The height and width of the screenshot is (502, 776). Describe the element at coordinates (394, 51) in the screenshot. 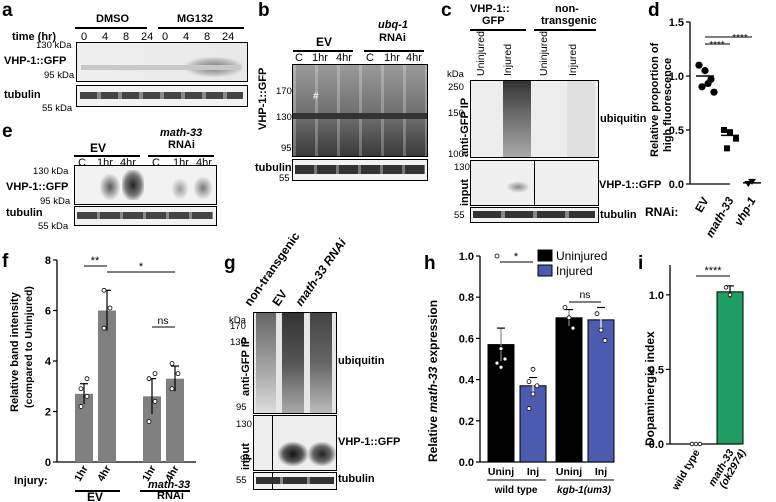

I see `b-ubq-line` at that location.